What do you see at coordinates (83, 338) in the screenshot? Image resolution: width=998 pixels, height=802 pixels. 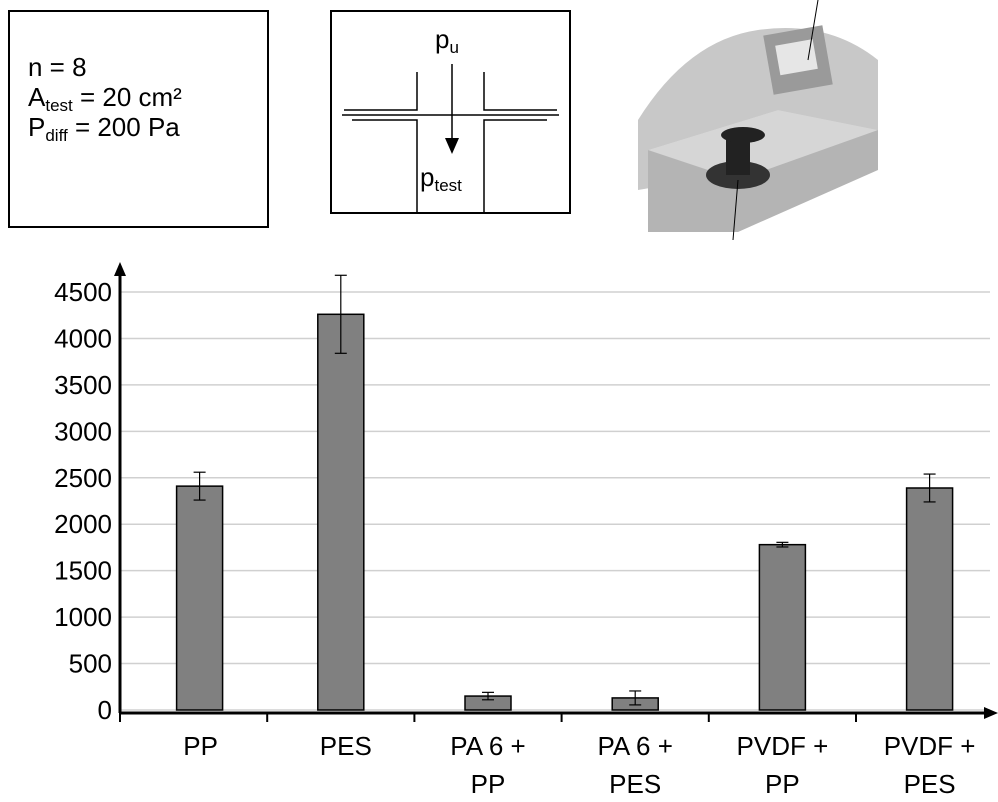 I see `y-tick-label: 4000` at bounding box center [83, 338].